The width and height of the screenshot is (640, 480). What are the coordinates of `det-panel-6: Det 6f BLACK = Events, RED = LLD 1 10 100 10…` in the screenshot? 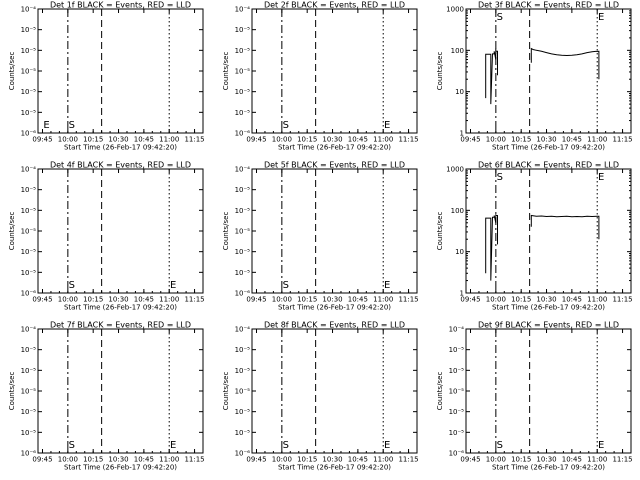 It's located at (534, 236).